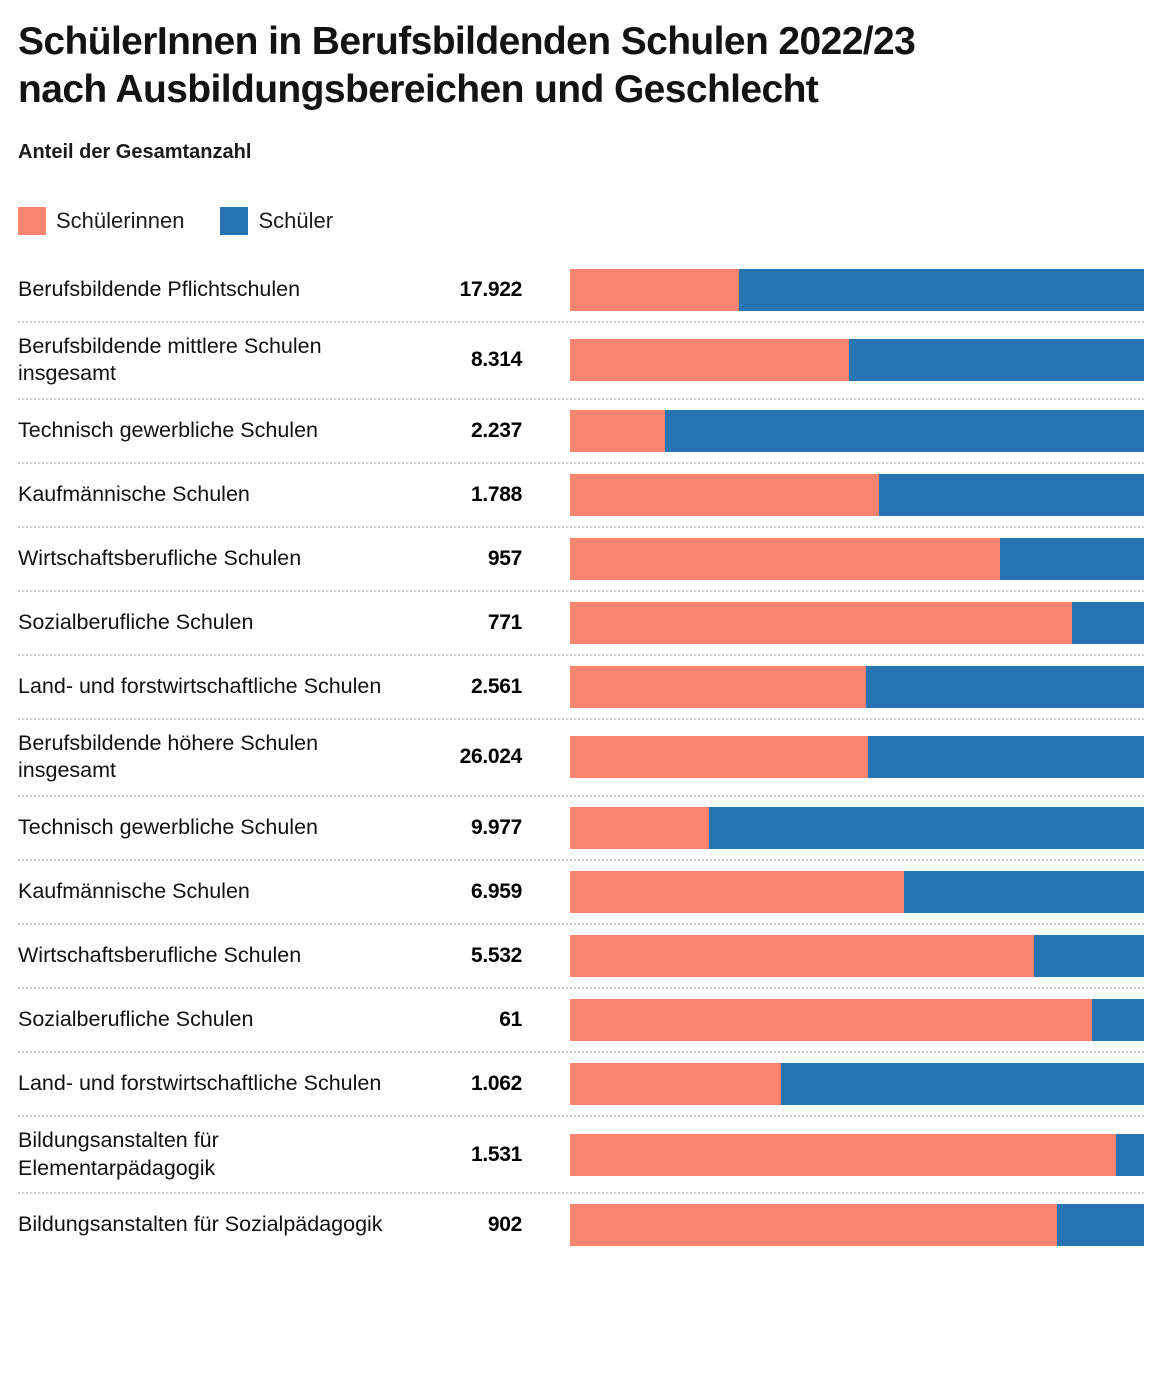 The width and height of the screenshot is (1168, 1378). I want to click on row-total-value: 17.922, so click(491, 289).